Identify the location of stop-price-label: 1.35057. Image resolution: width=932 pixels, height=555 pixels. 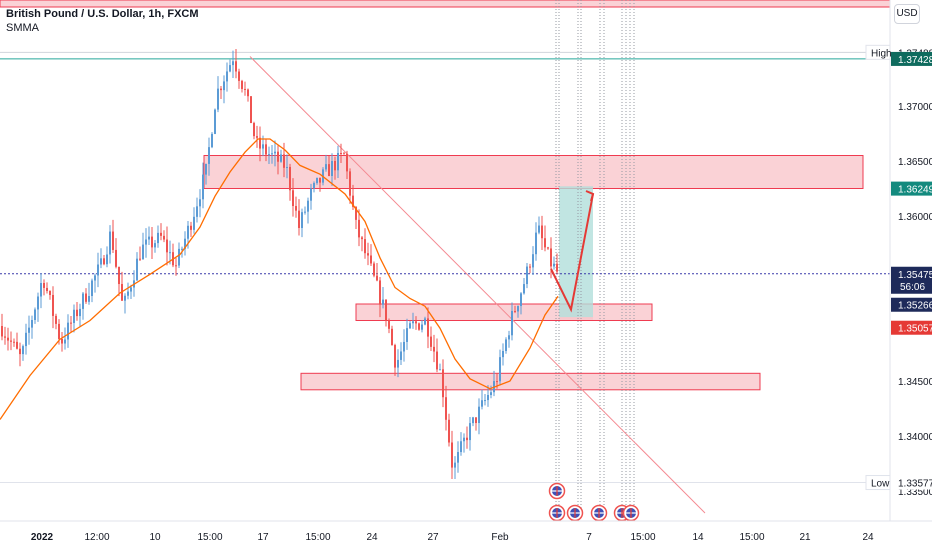
(915, 329).